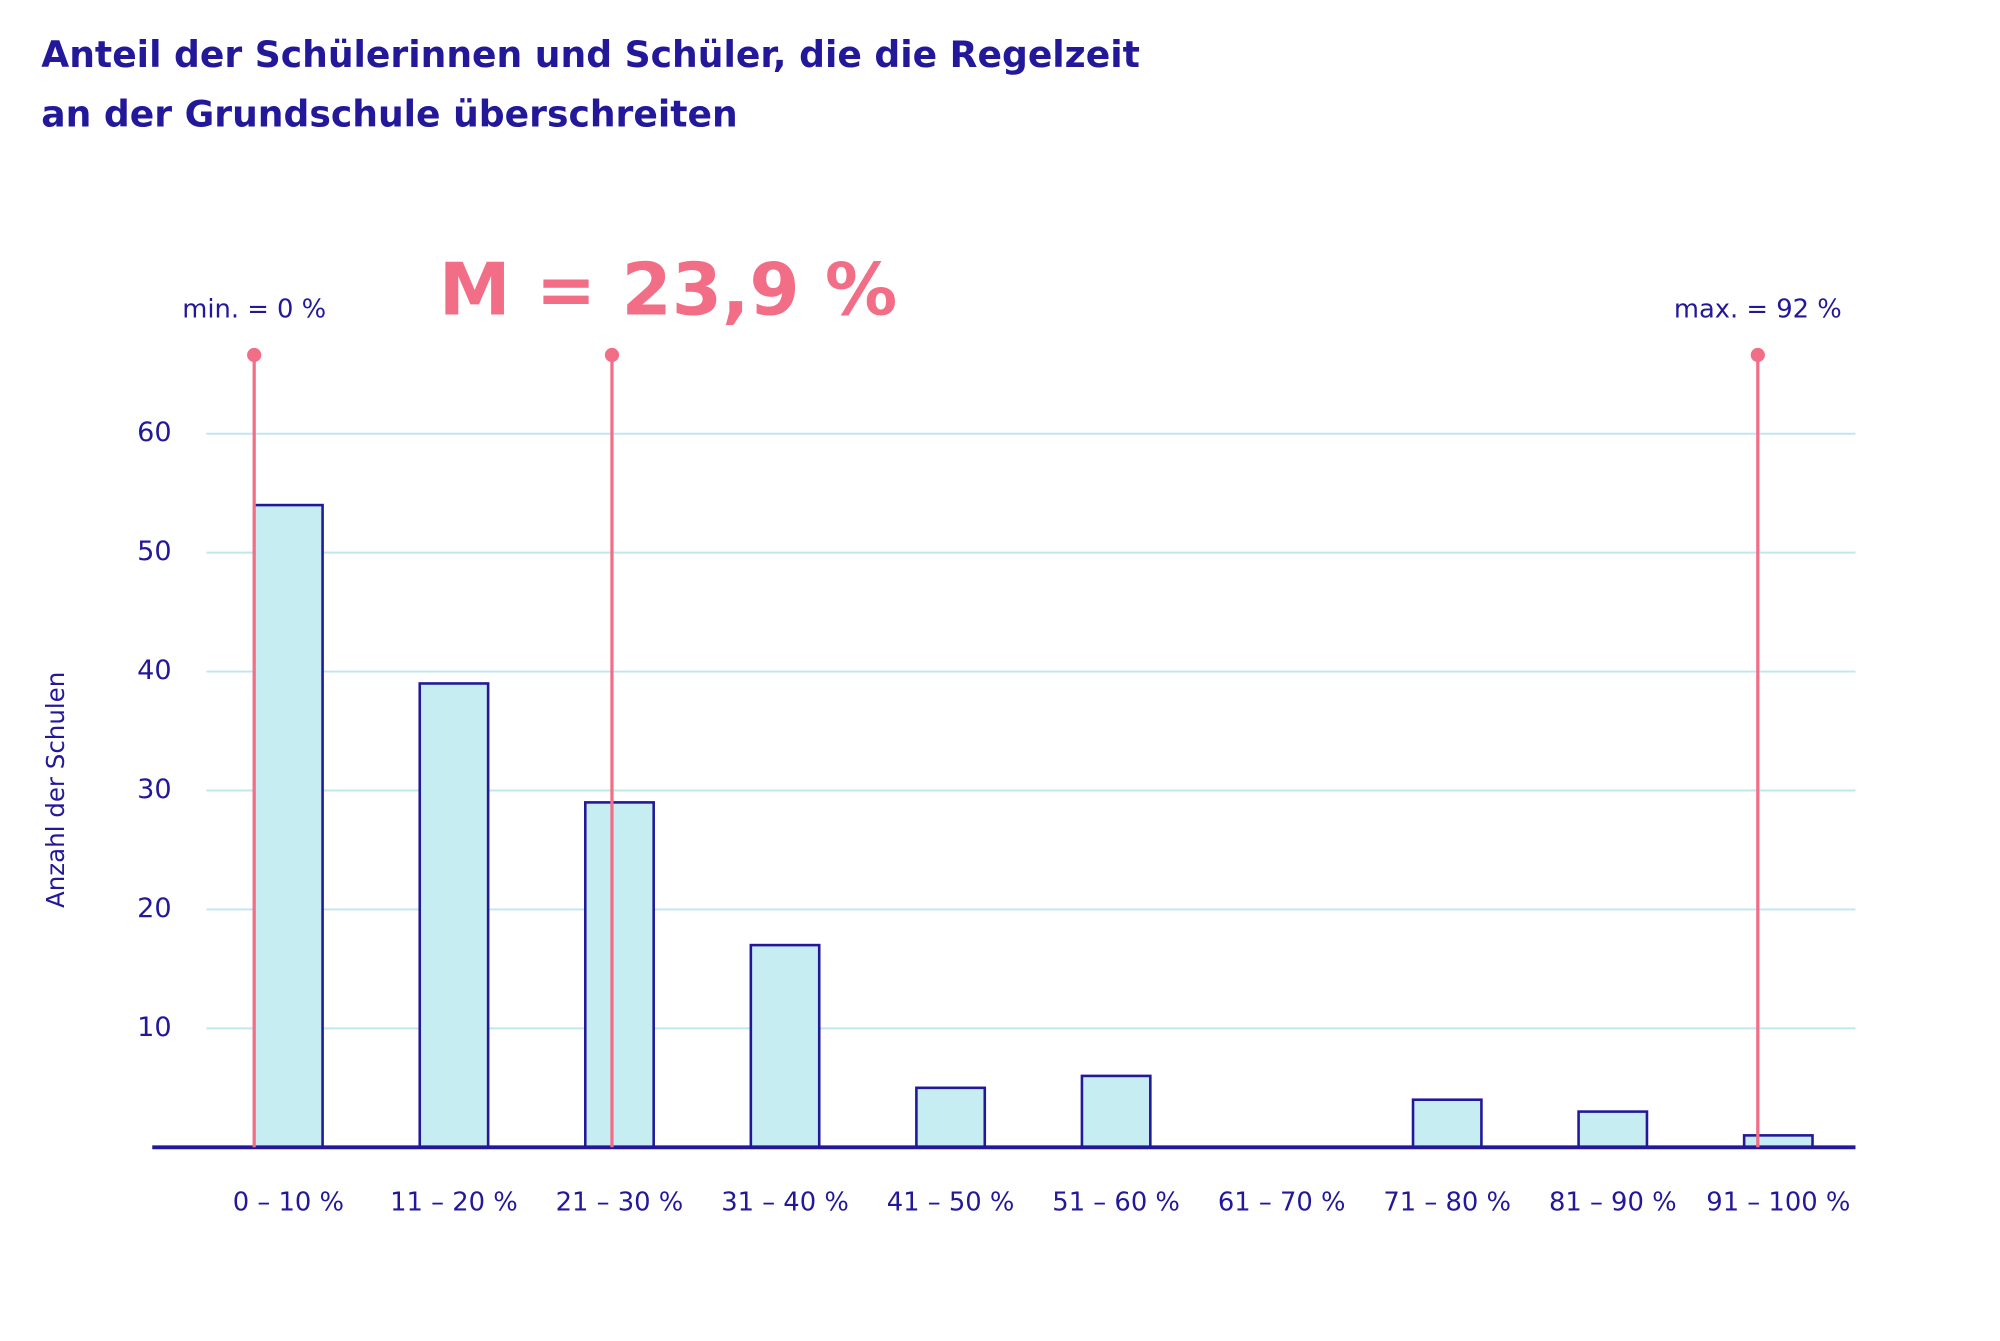 The width and height of the screenshot is (2000, 1341). What do you see at coordinates (1447, 1202) in the screenshot?
I see `x-tick-label: 71 – 80 %` at bounding box center [1447, 1202].